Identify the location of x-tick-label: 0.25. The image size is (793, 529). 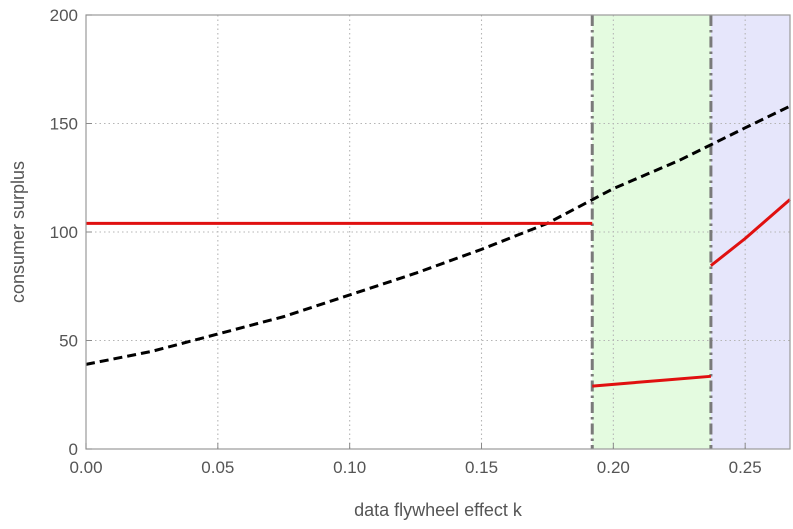
(745, 467).